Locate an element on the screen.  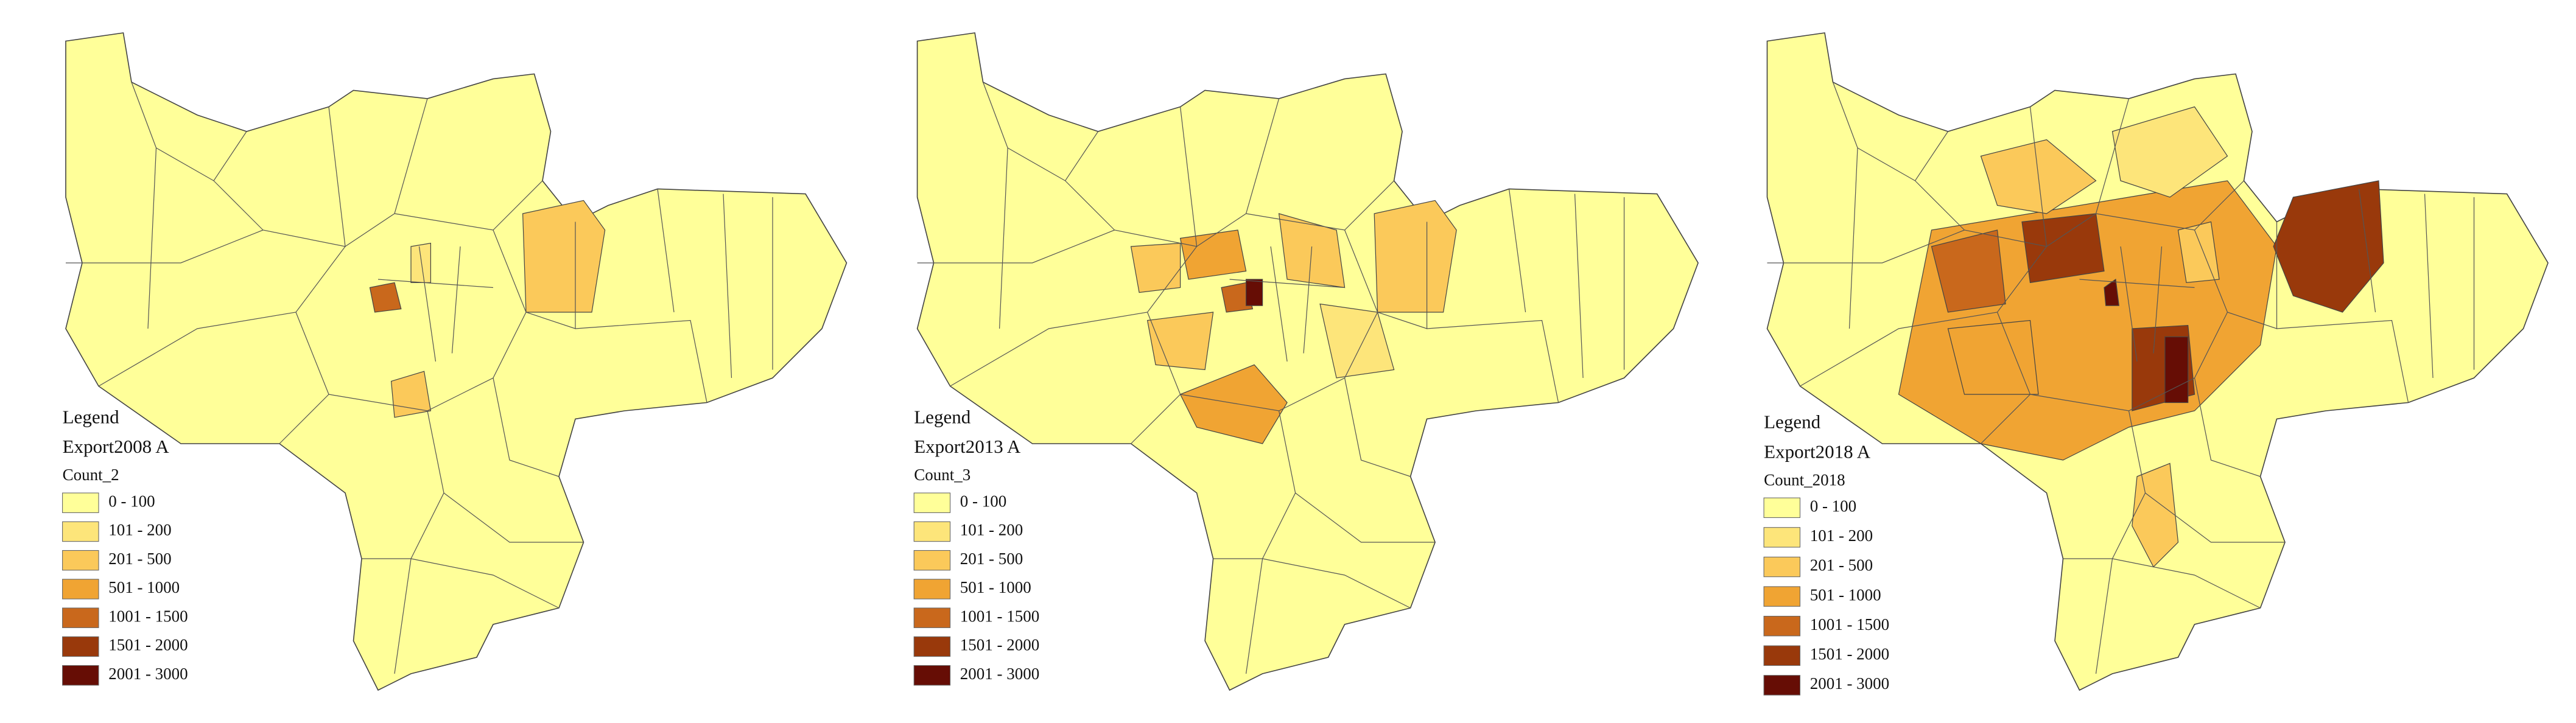
legend-layer: Export2013 A is located at coordinates (968, 446).